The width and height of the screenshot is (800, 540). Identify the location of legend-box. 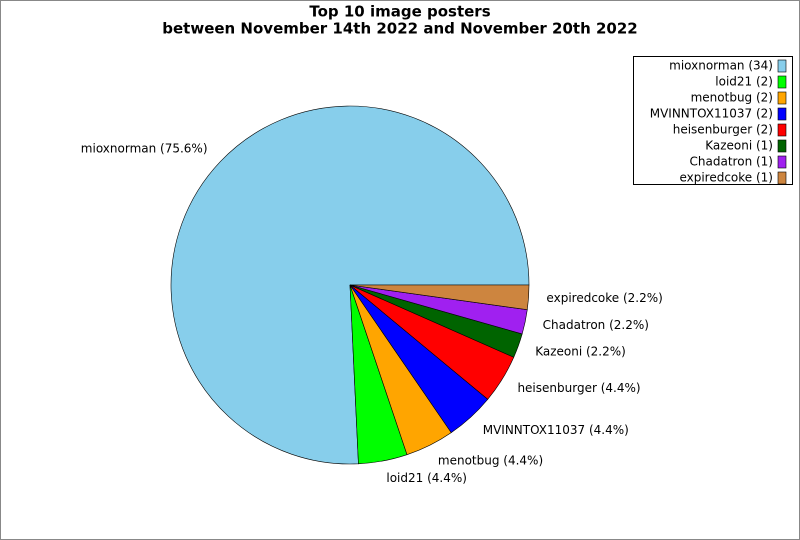
(713, 120).